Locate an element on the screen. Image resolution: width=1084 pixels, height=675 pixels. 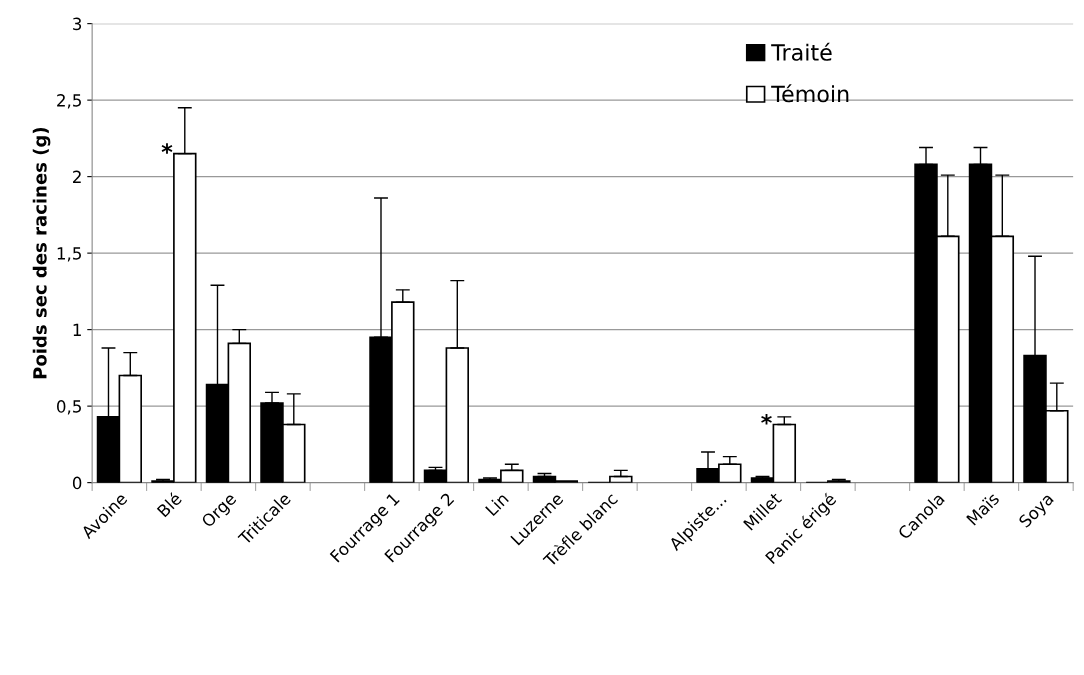
legend-label: Témoin is located at coordinates (810, 93).